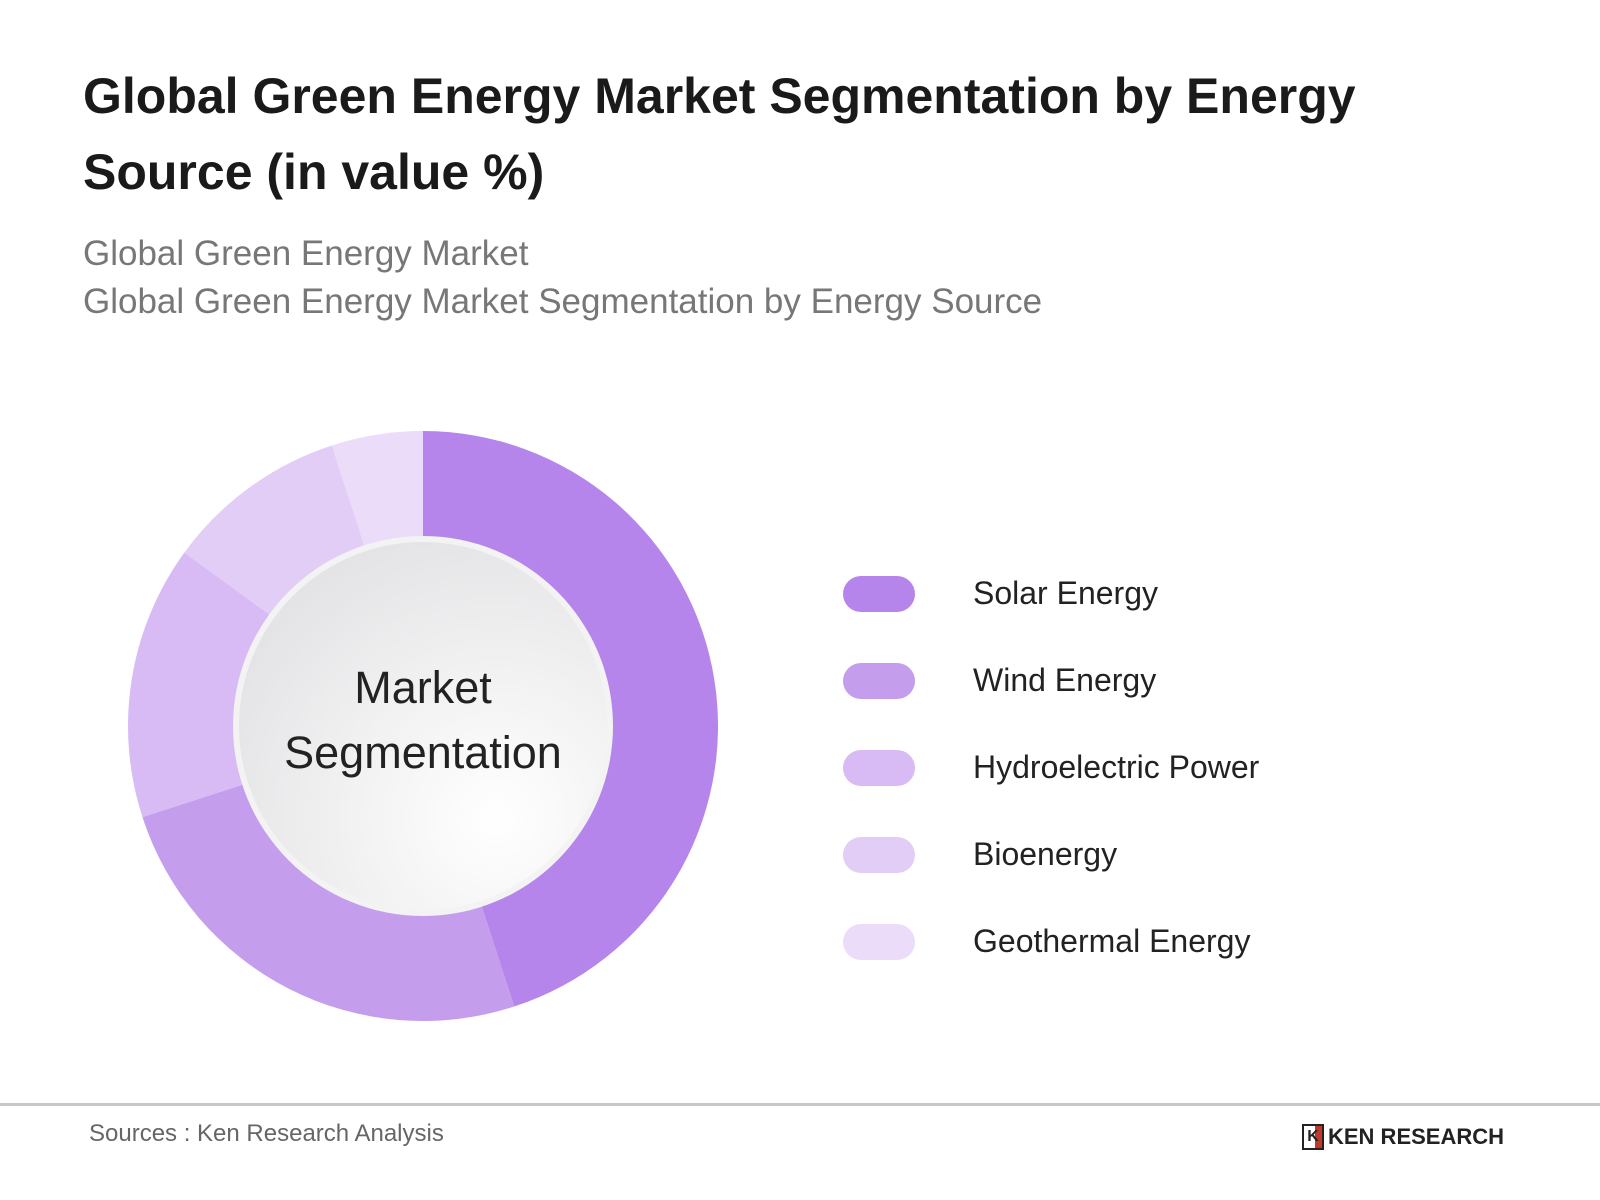  What do you see at coordinates (800, 1104) in the screenshot?
I see `footer-divider` at bounding box center [800, 1104].